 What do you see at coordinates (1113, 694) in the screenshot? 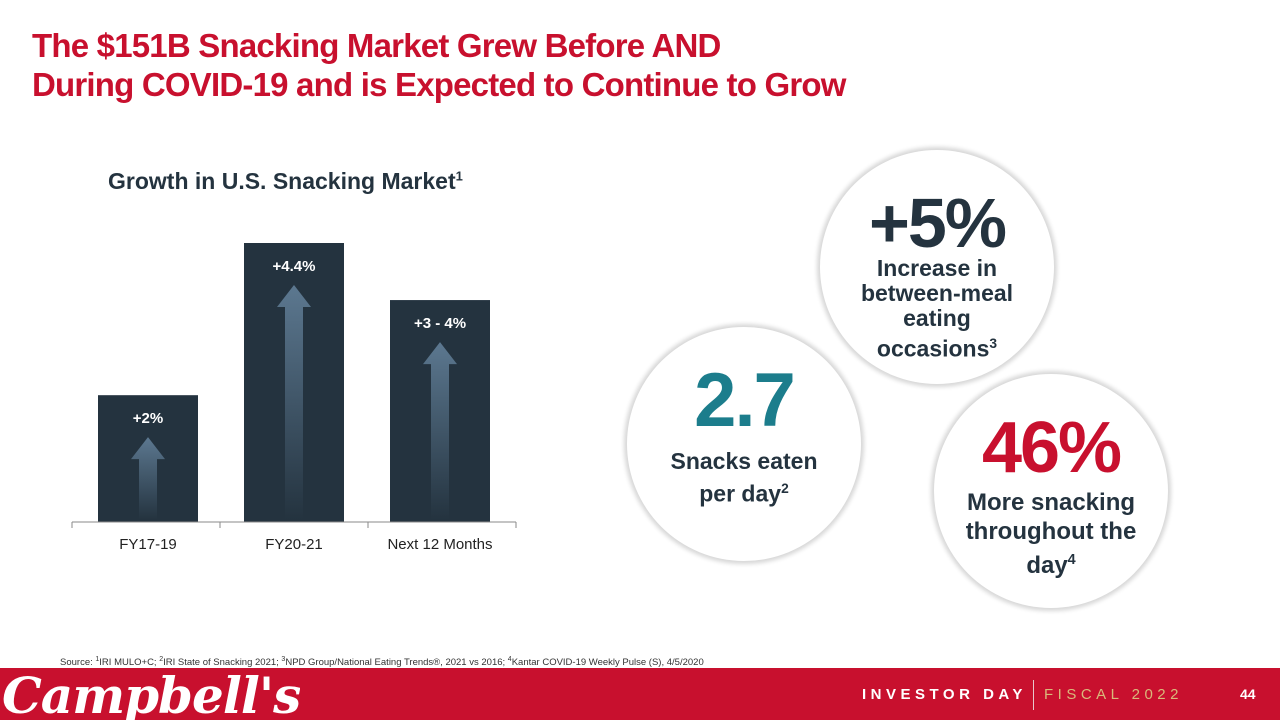
I see `footer-fiscal-year: FISCAL 2022` at bounding box center [1113, 694].